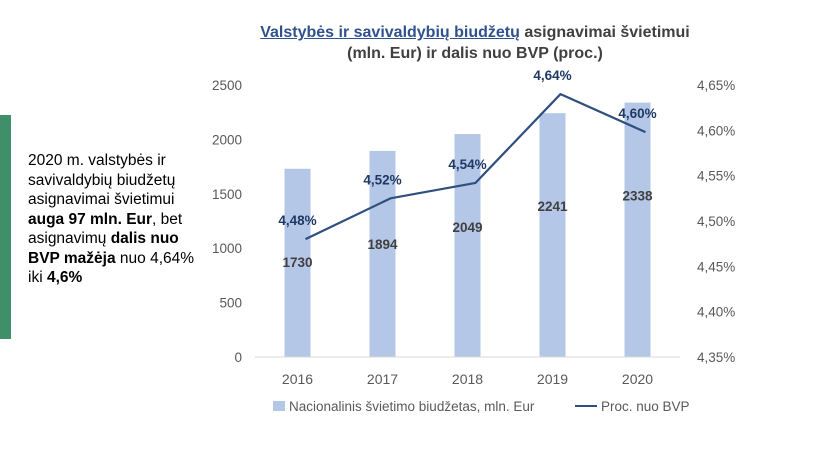  What do you see at coordinates (297, 220) in the screenshot?
I see `line-data-label: 4,48%` at bounding box center [297, 220].